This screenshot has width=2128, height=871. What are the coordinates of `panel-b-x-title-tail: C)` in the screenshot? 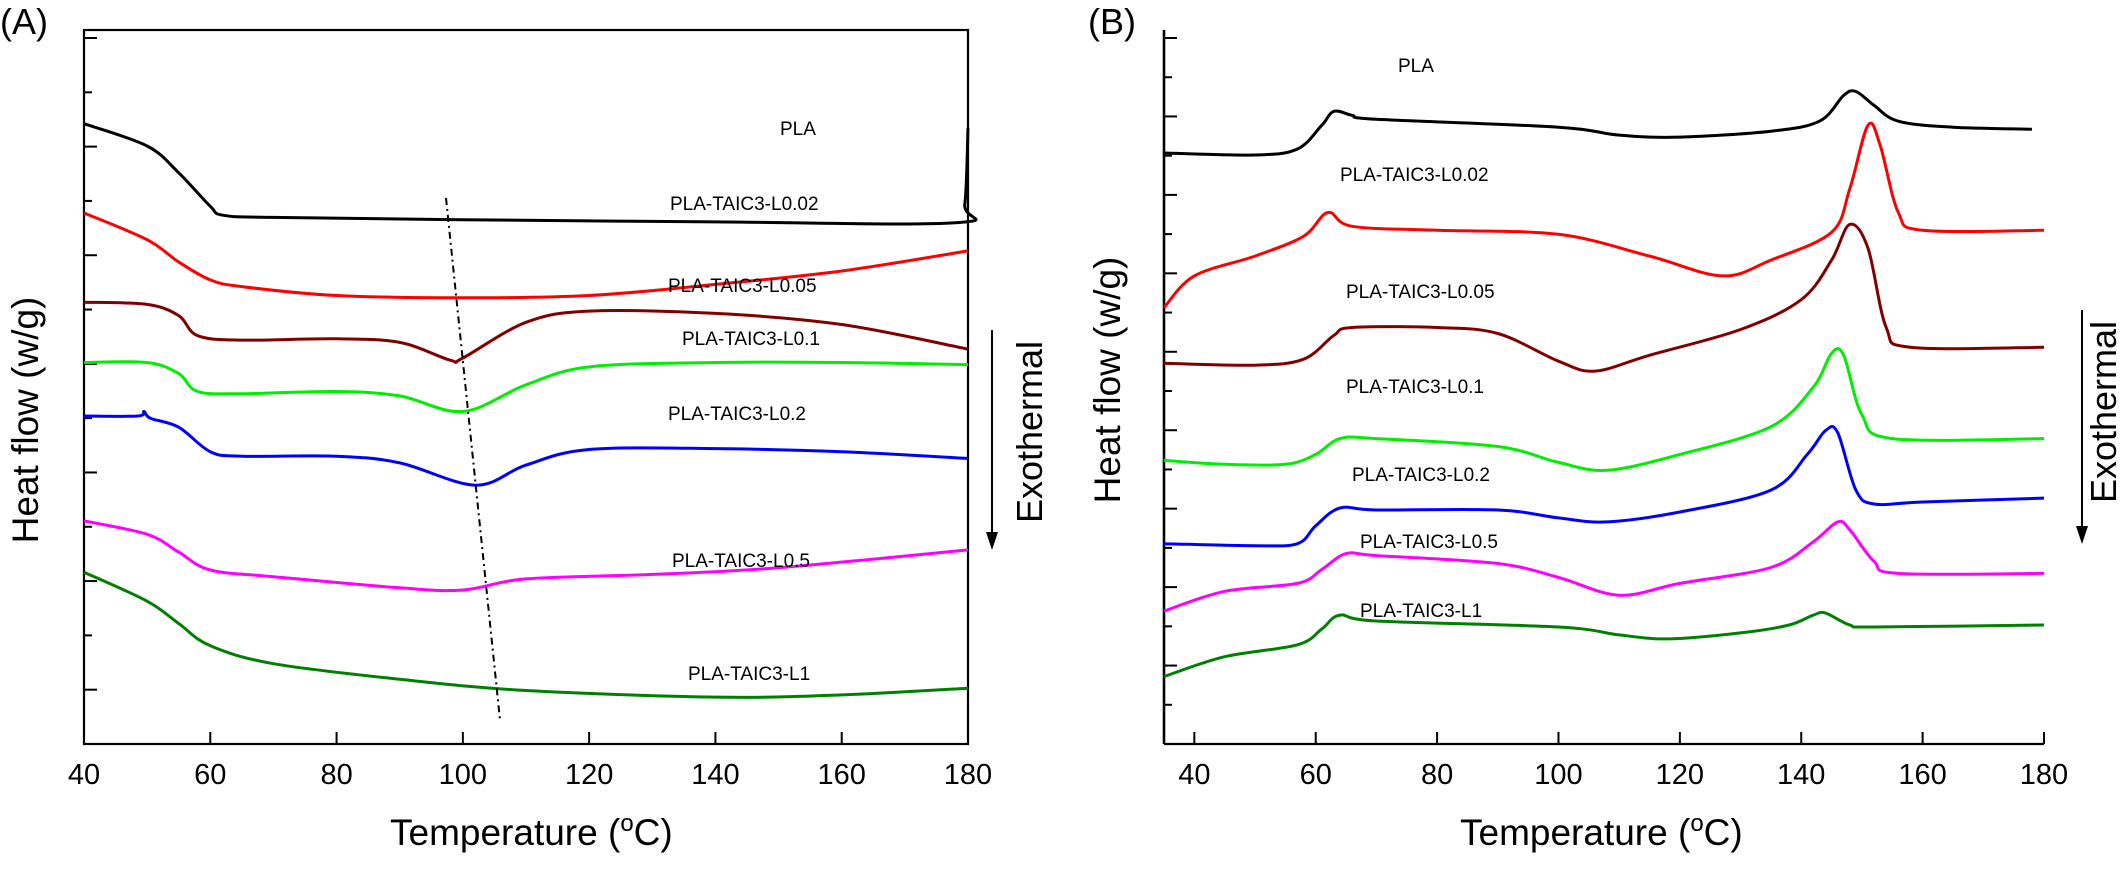 It's located at (1723, 832).